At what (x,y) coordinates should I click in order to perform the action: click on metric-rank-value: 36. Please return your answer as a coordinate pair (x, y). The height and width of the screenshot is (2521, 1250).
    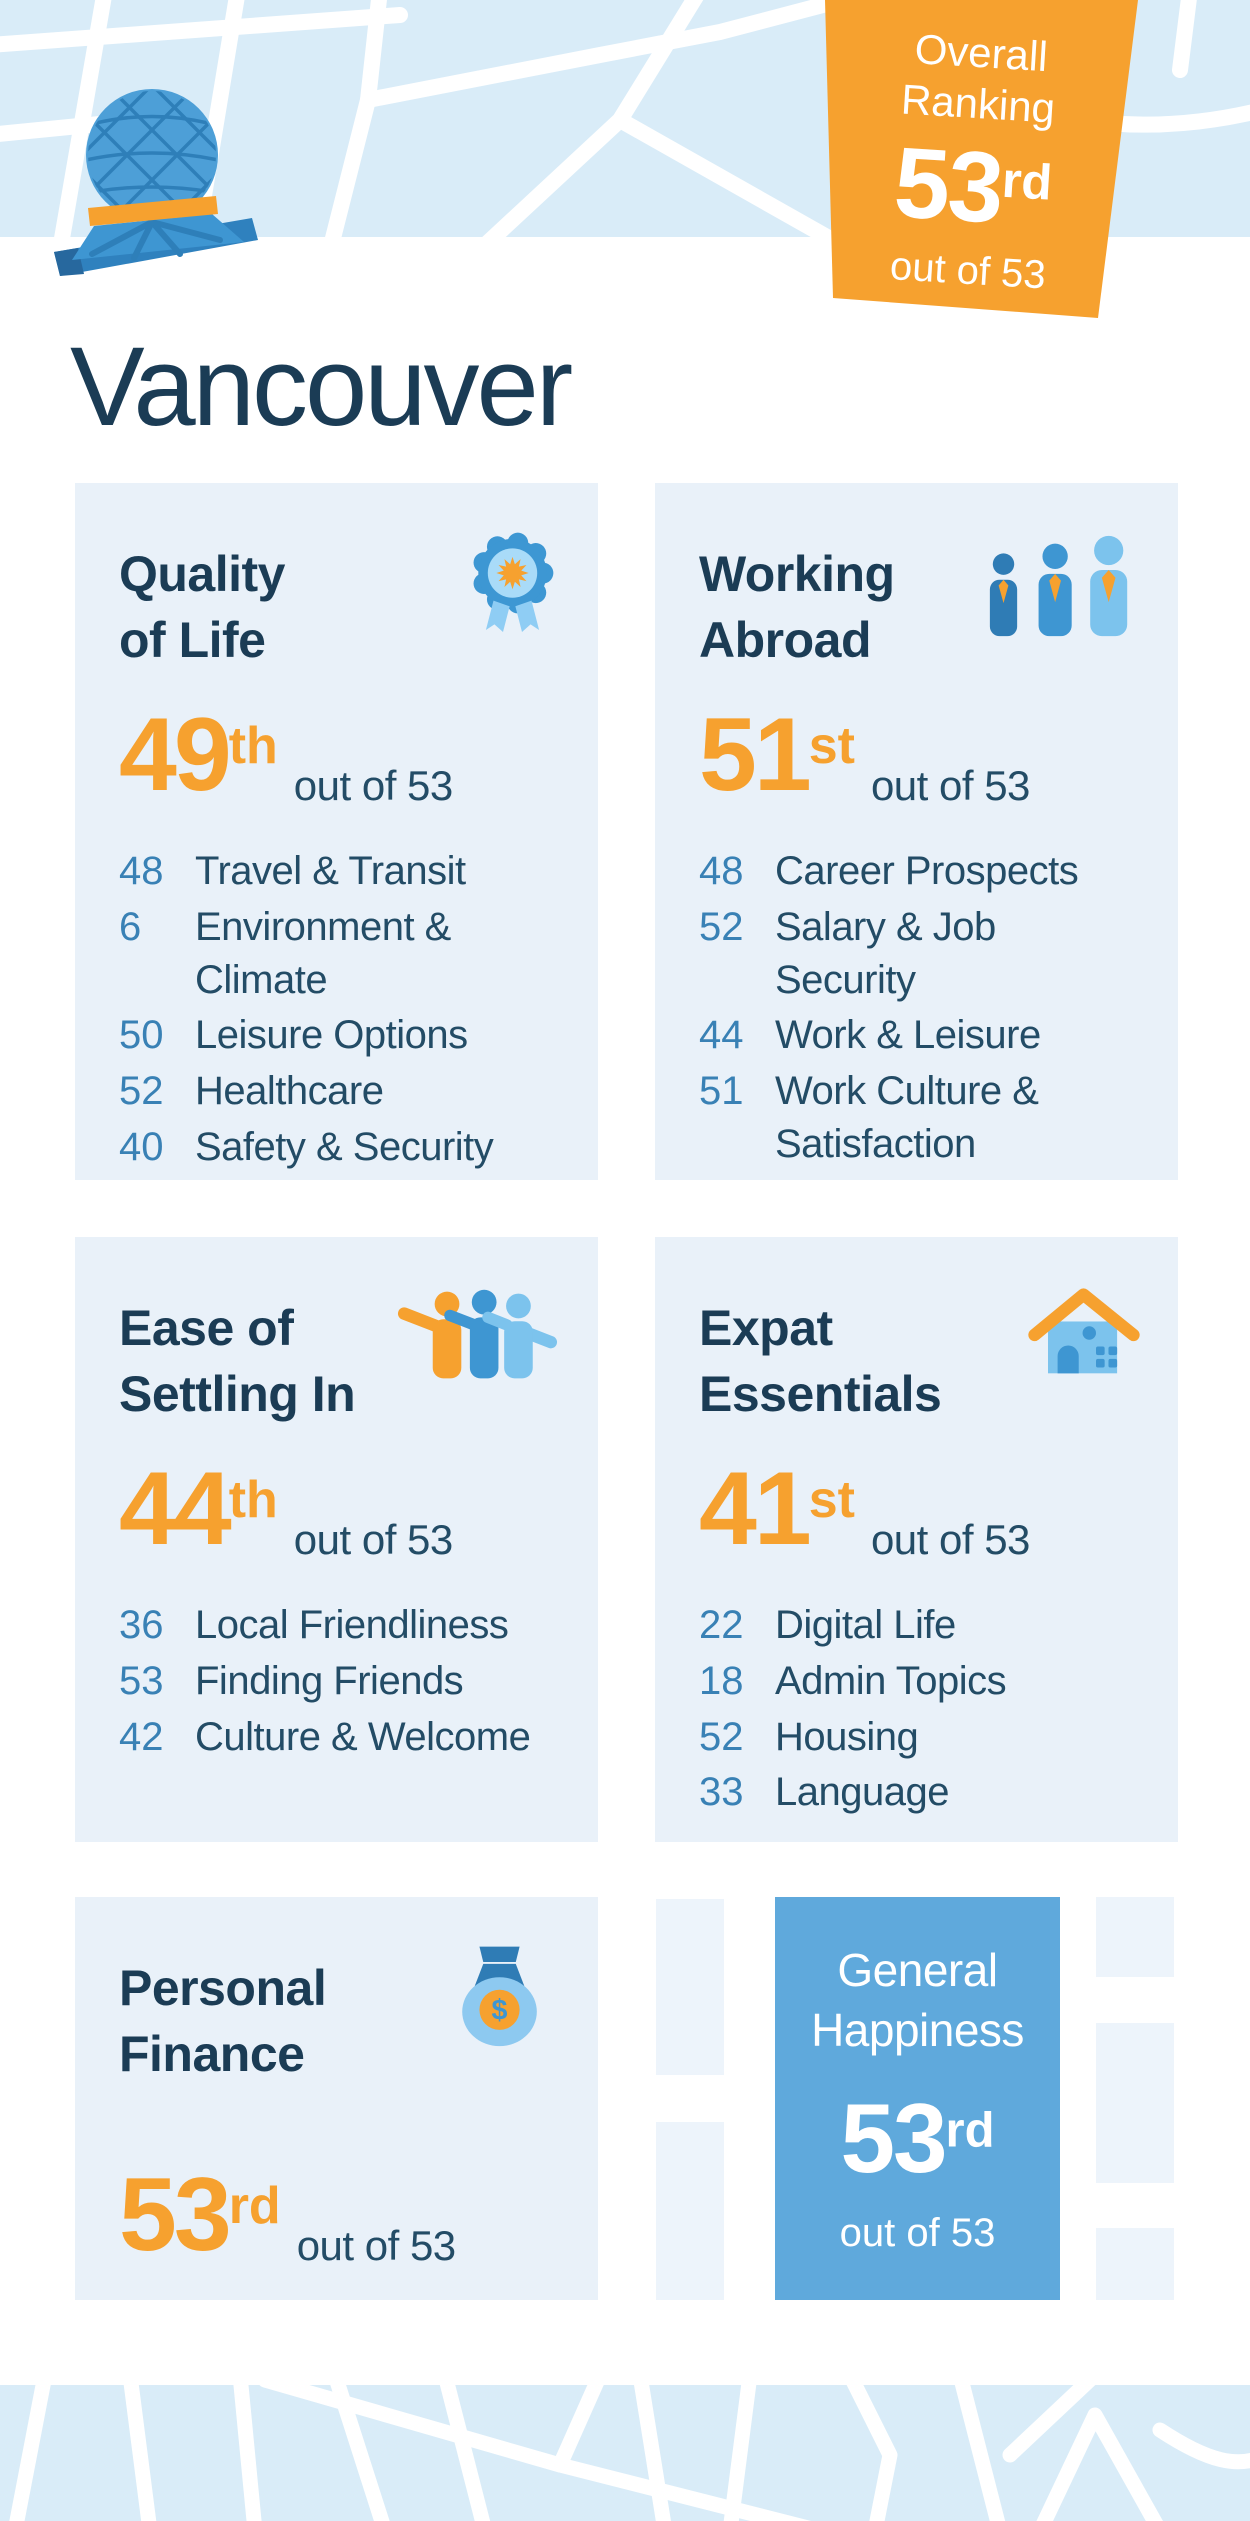
    Looking at the image, I should click on (141, 1625).